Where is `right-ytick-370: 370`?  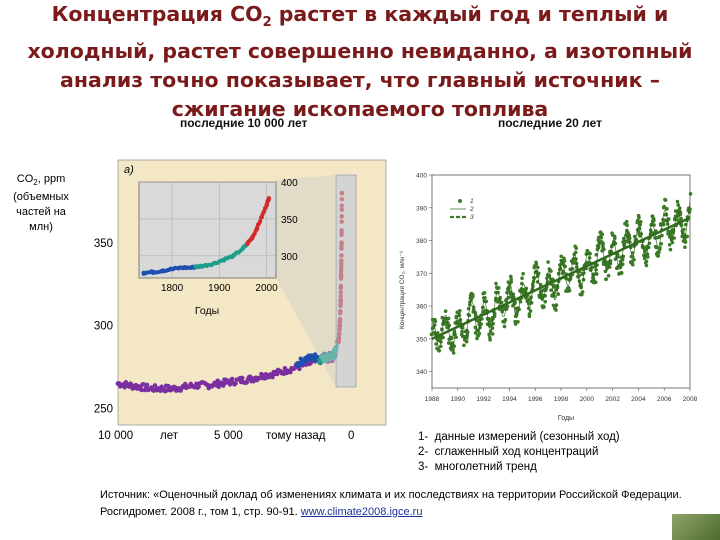 right-ytick-370: 370 is located at coordinates (421, 274).